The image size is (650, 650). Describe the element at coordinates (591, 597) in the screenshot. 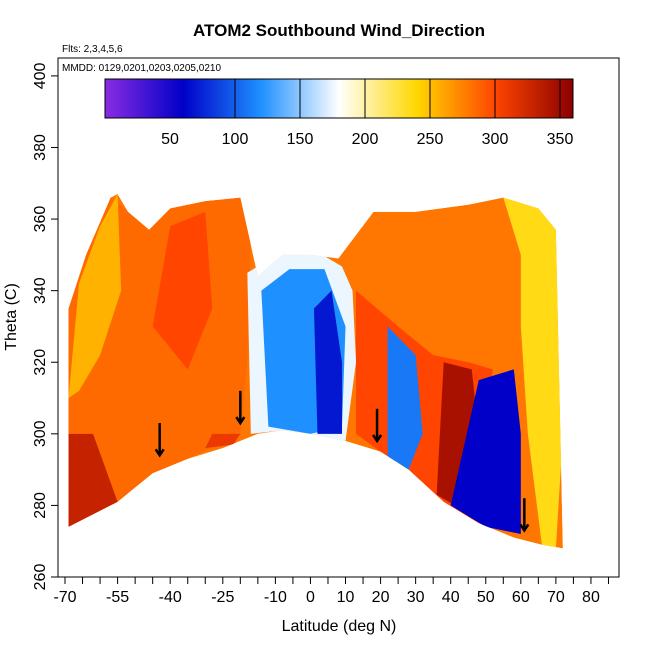

I see `x-tick-label: 80` at that location.